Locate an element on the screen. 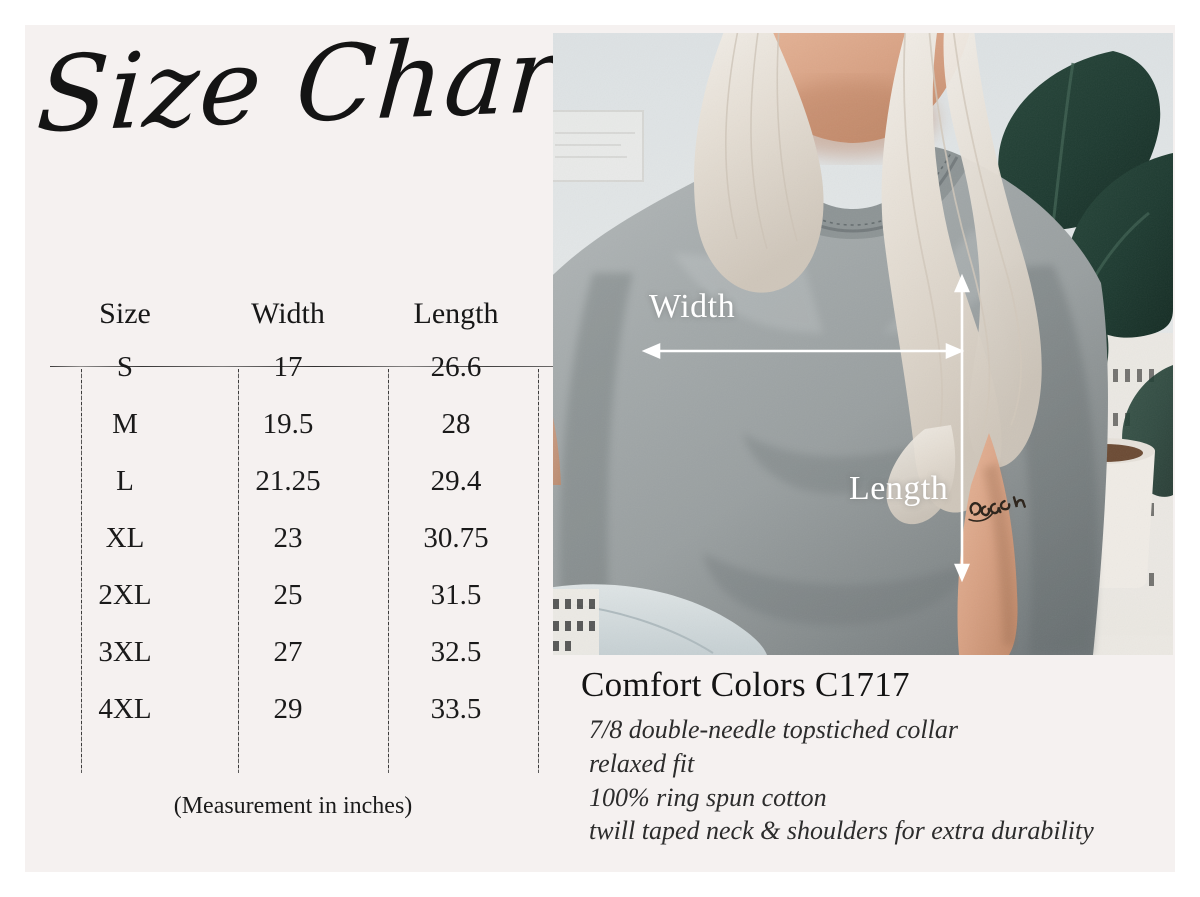  table-row: S 17 26.6 is located at coordinates (293, 367).